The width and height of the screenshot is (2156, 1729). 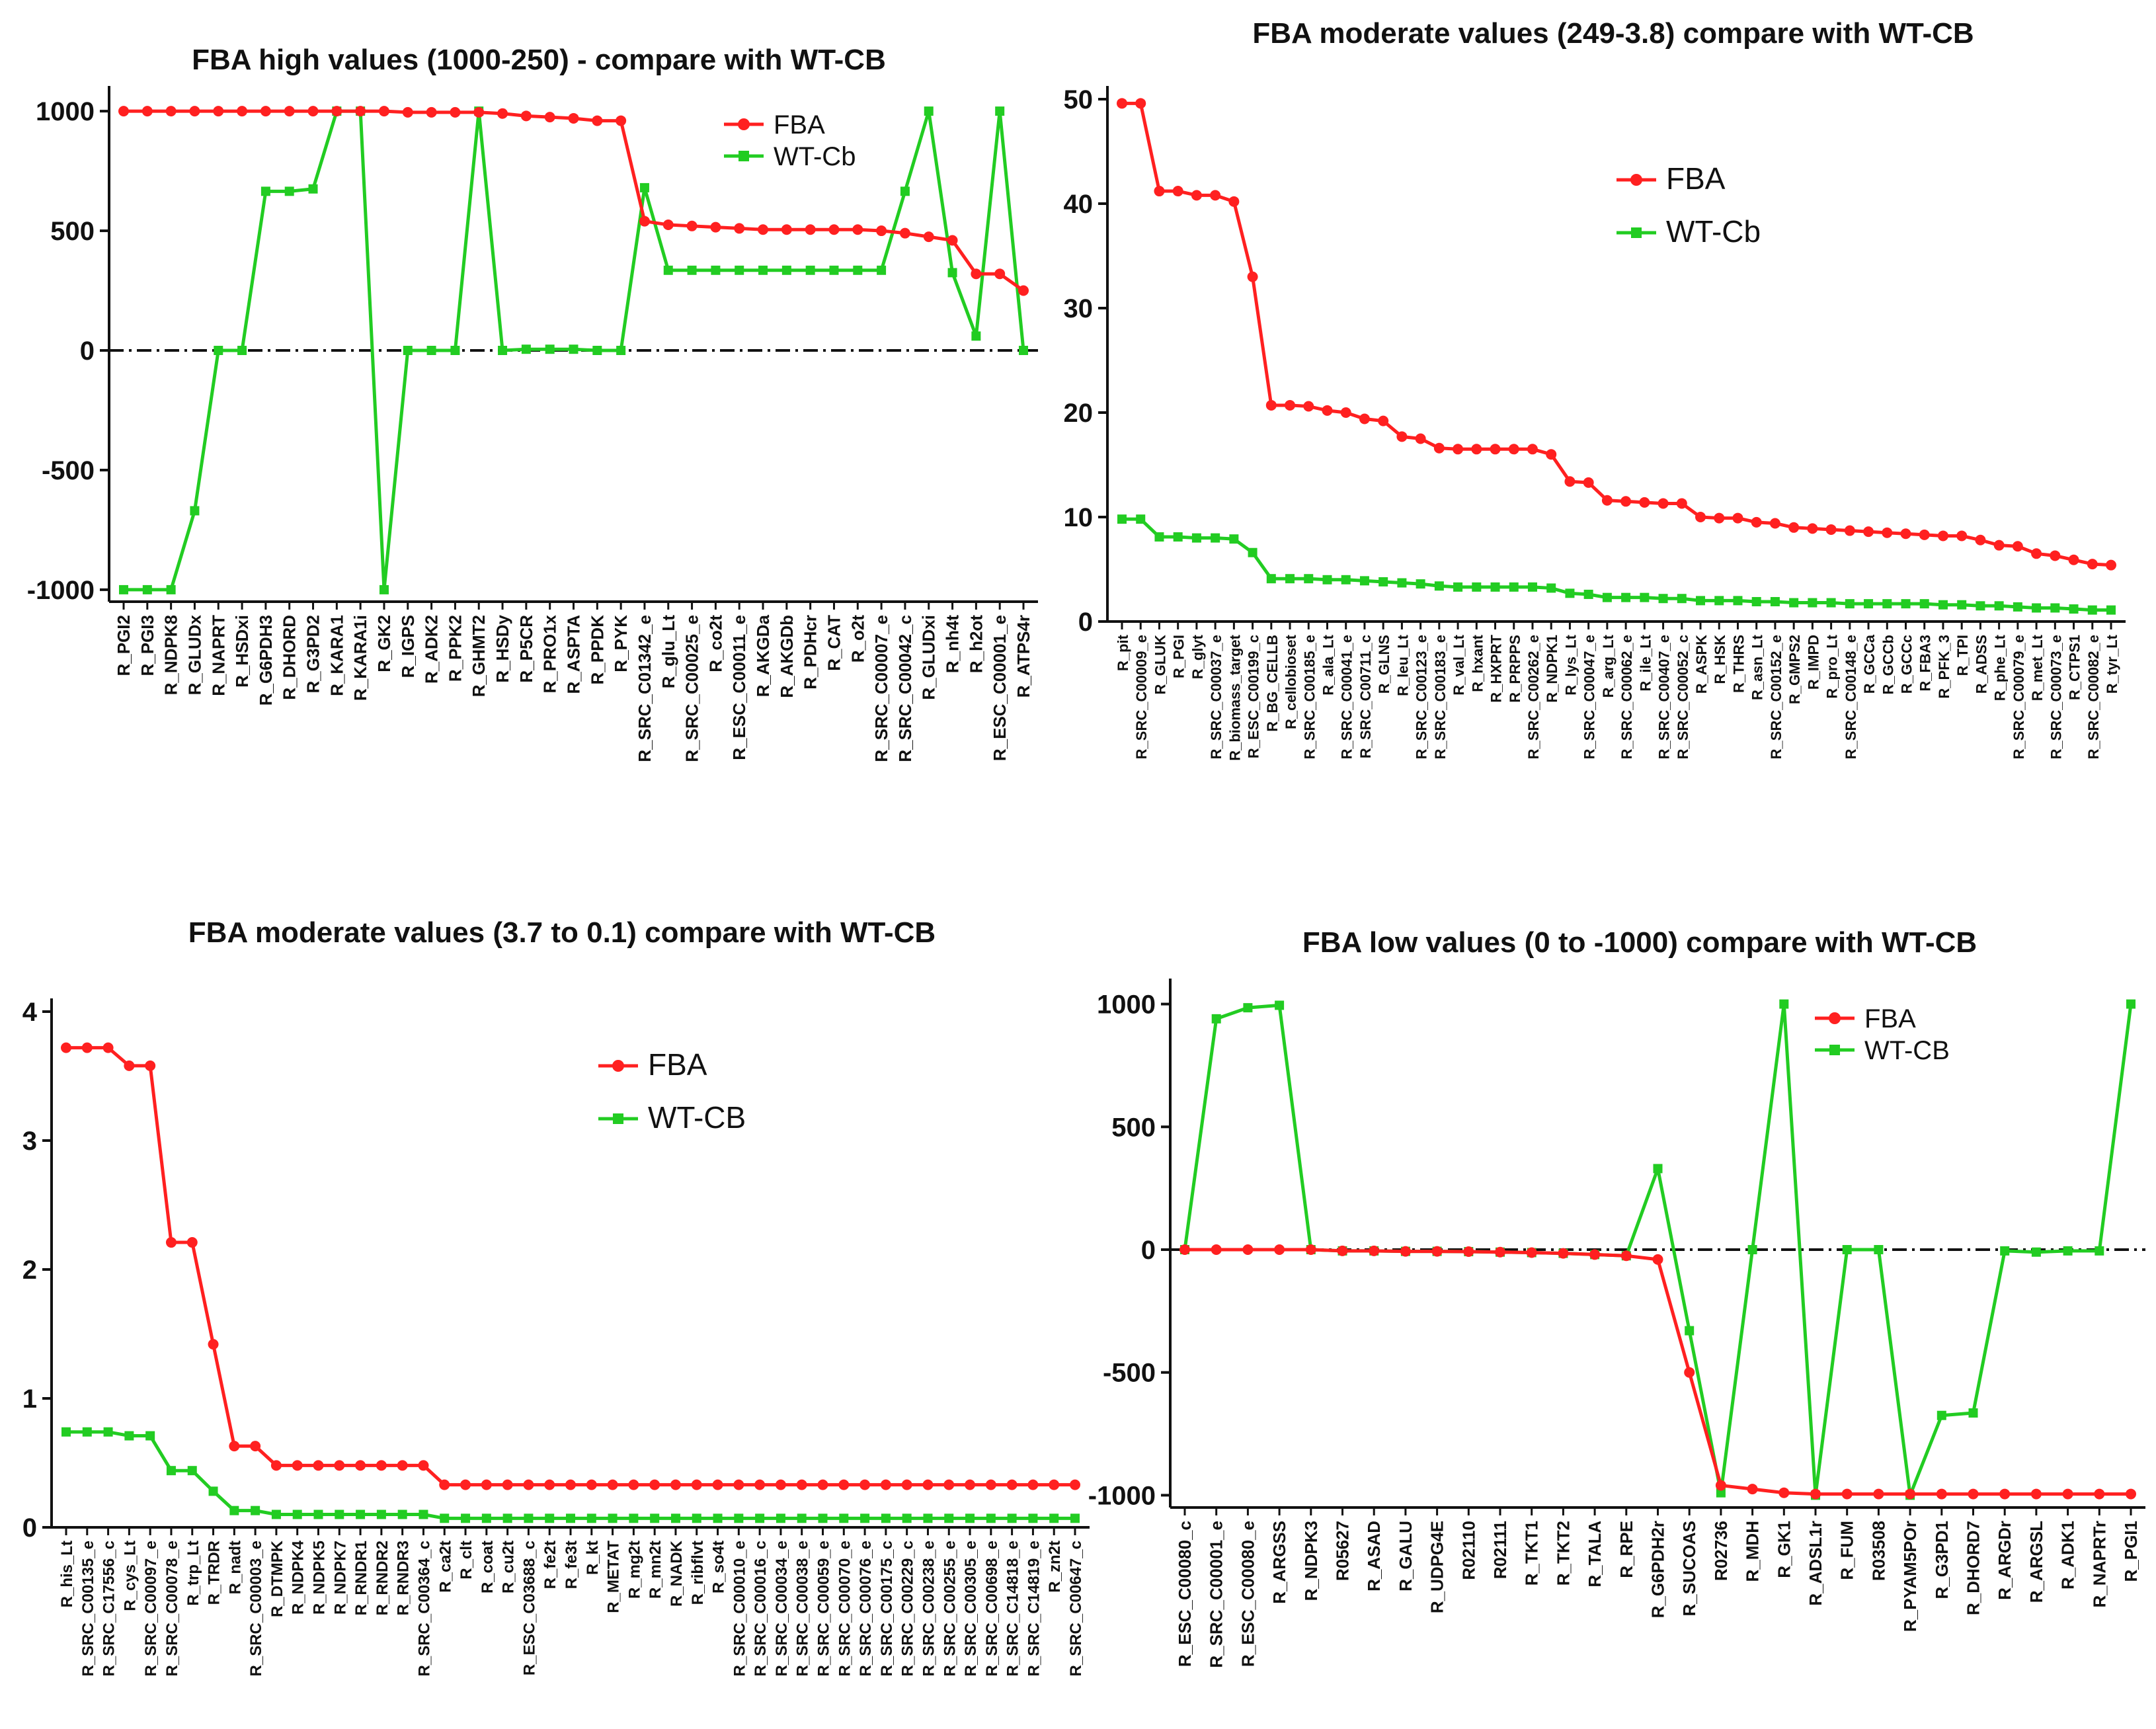 I want to click on legend-label: WT-Cb, so click(x=1714, y=231).